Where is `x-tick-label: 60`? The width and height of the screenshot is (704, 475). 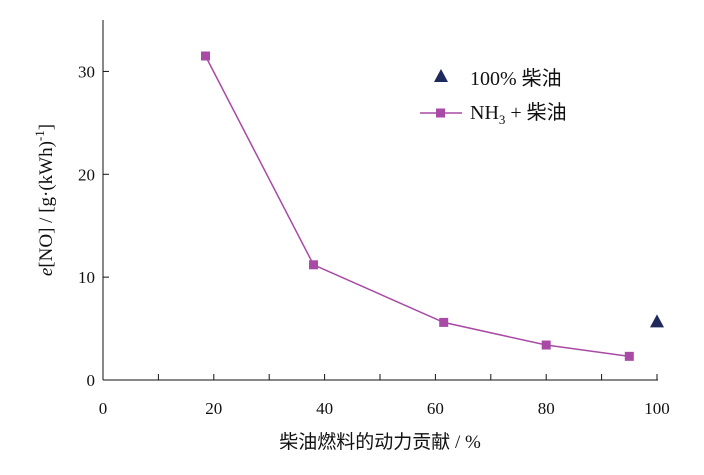 x-tick-label: 60 is located at coordinates (435, 408).